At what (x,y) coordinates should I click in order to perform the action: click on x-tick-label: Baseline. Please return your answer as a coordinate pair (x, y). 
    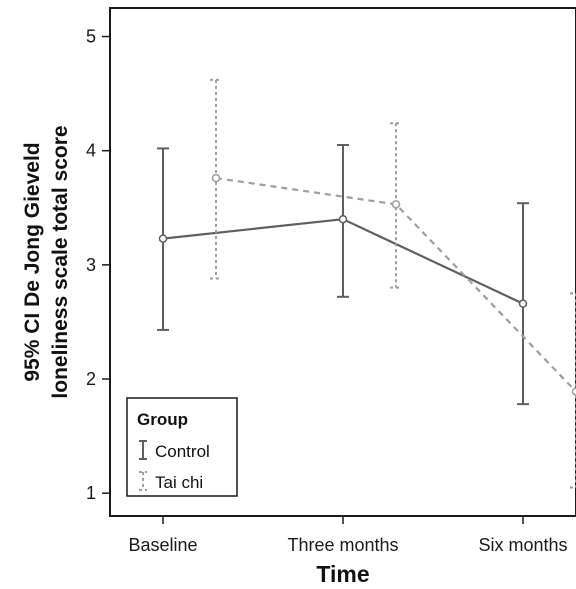
    Looking at the image, I should click on (162, 545).